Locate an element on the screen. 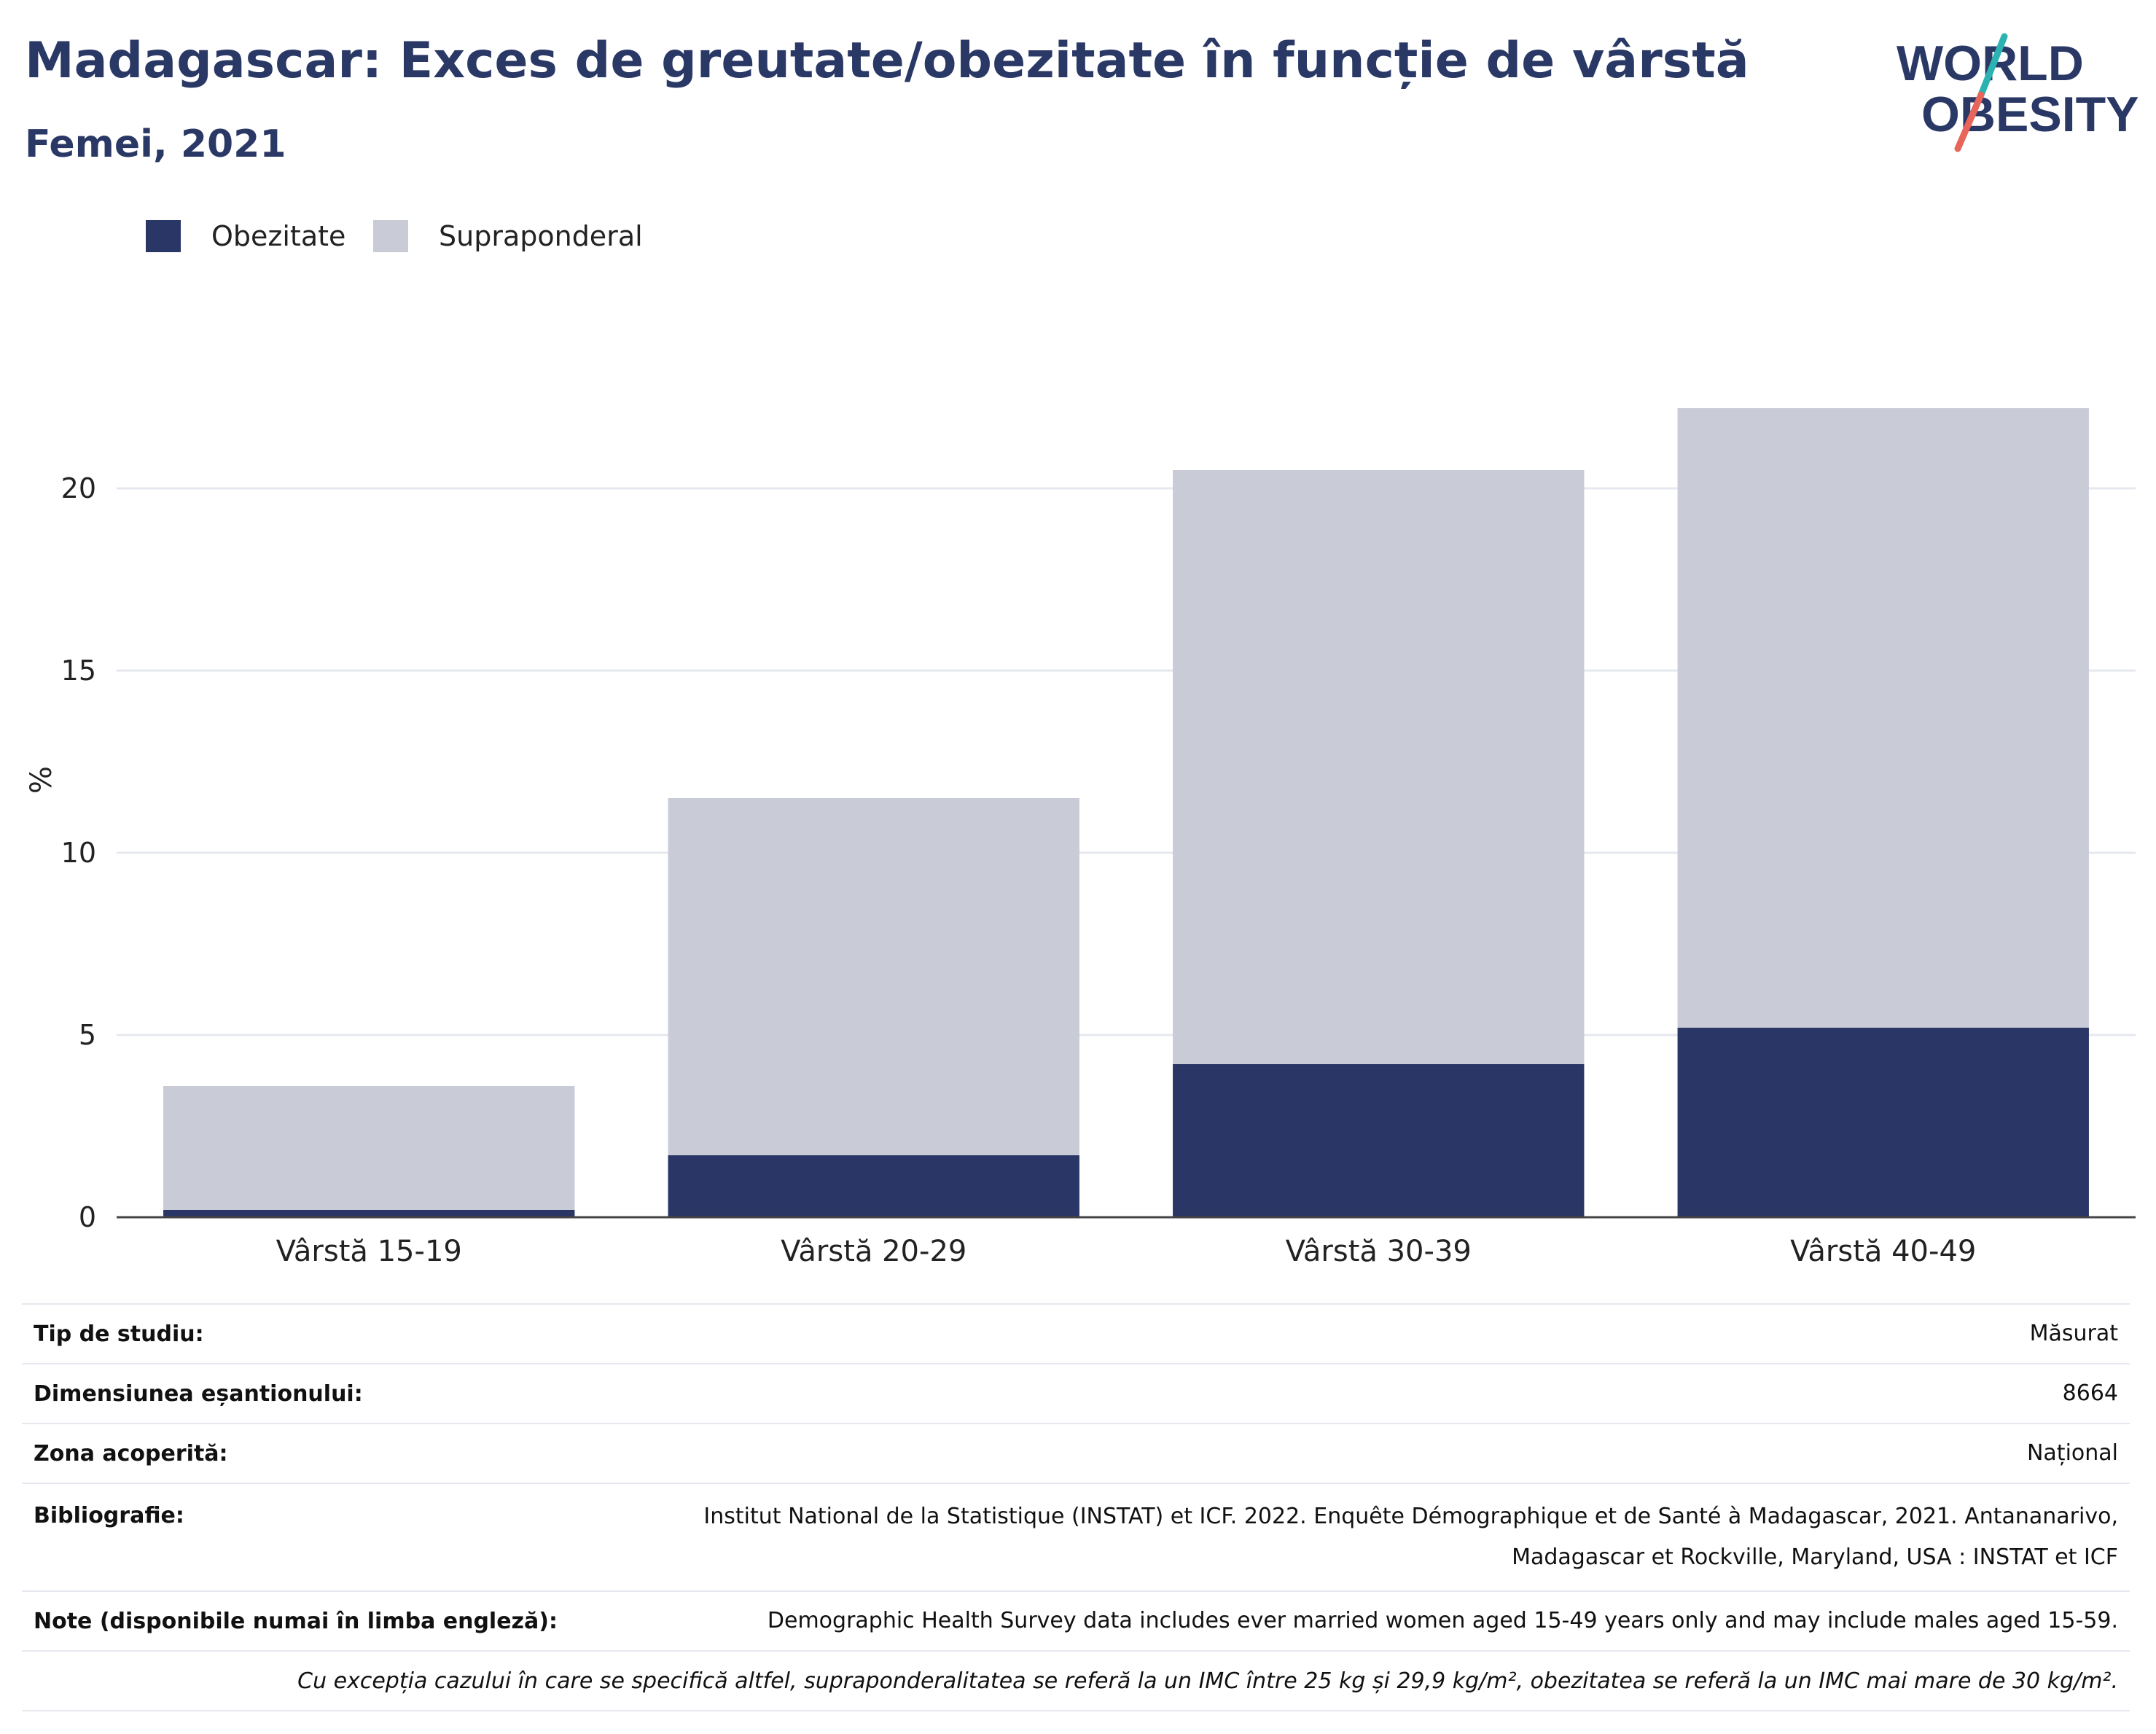 The height and width of the screenshot is (1734, 2156). legend-swatch-obezitate is located at coordinates (163, 236).